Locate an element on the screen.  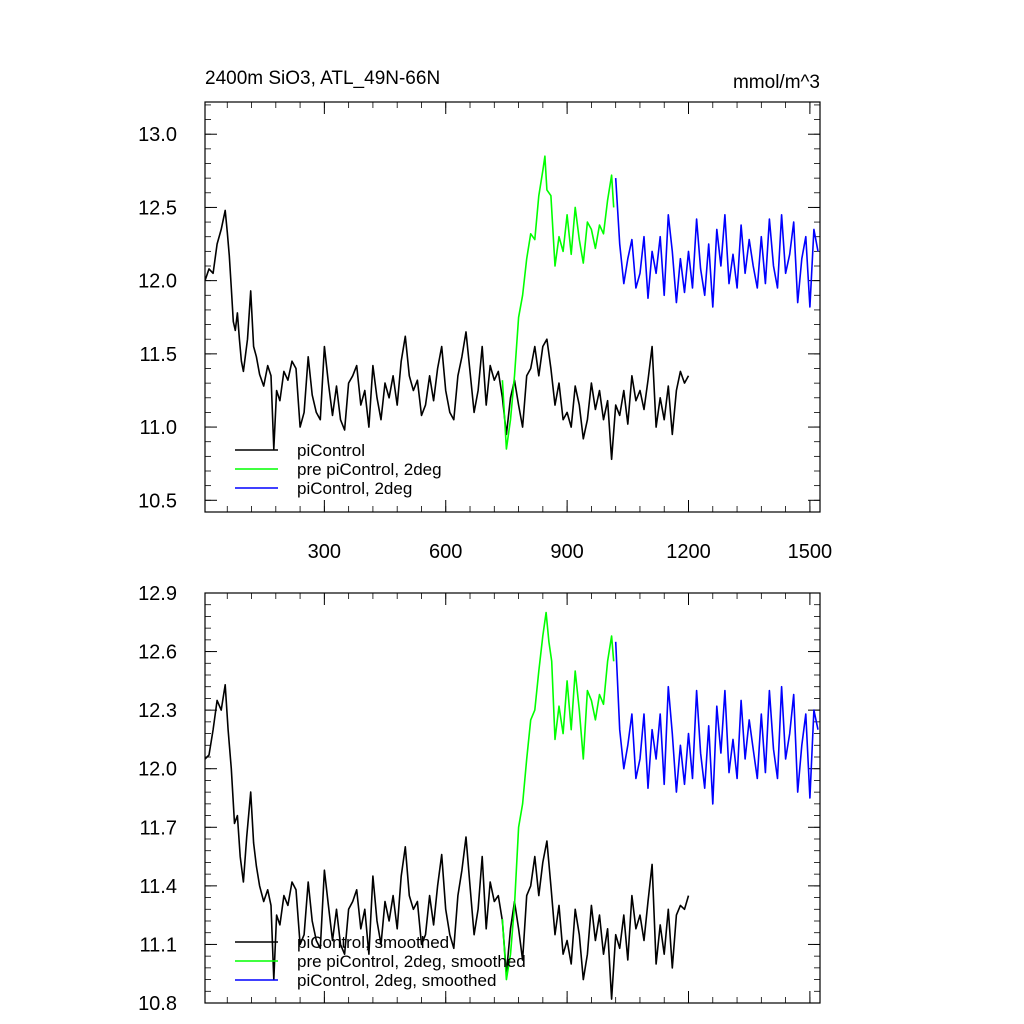
y-tick-label: 13.0 is located at coordinates (157, 135).